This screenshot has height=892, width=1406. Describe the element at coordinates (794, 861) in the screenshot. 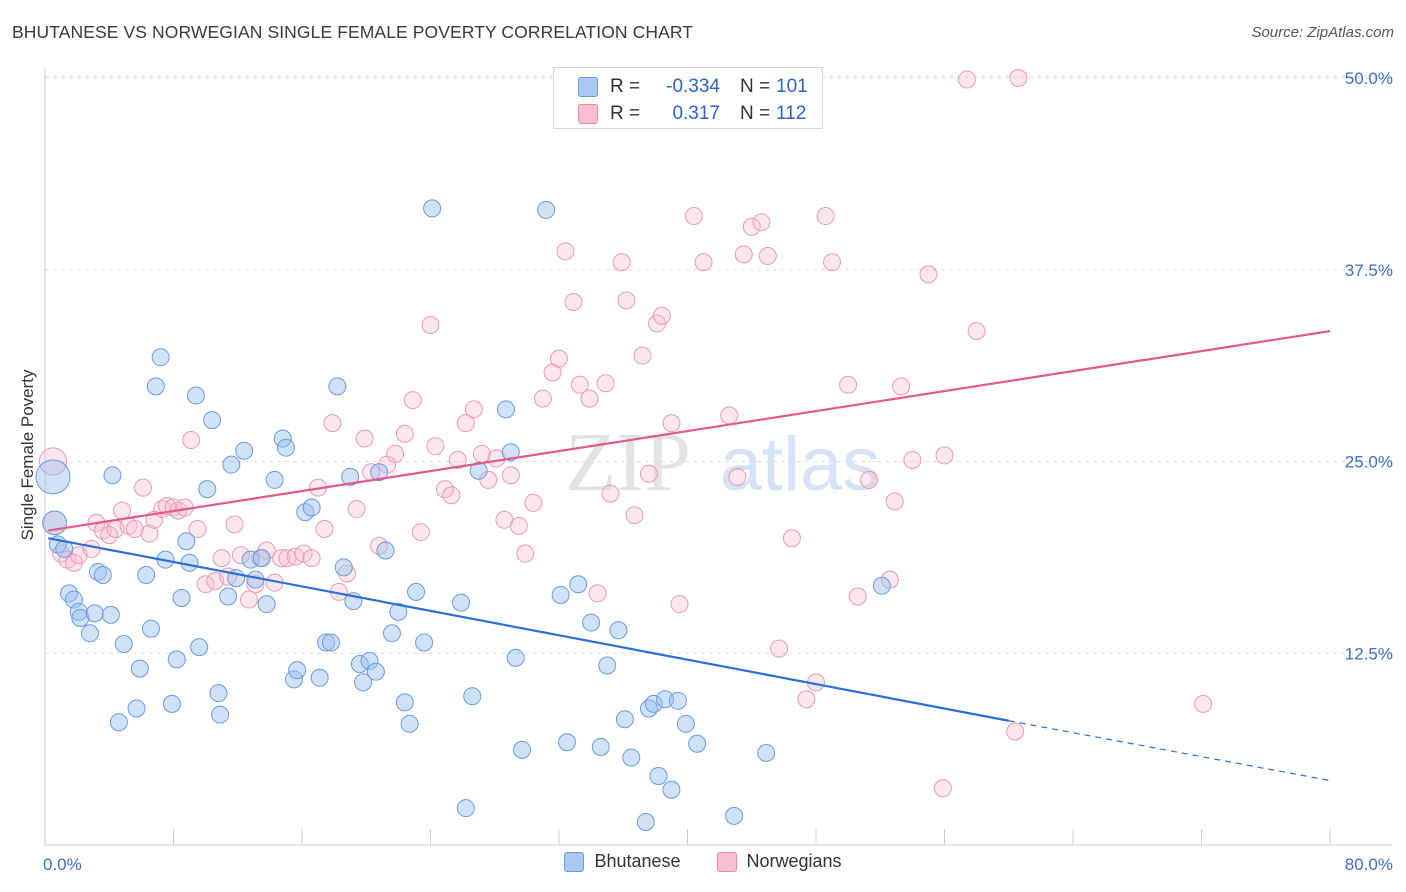

I see `legend-label-norwegians: Norwegians` at that location.